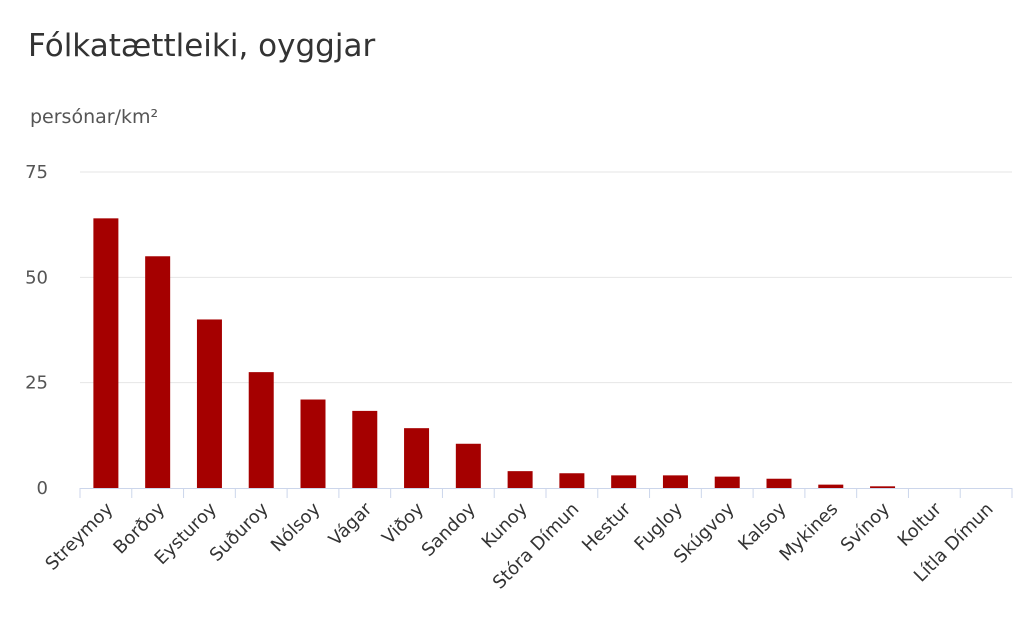 This screenshot has height=622, width=1026. Describe the element at coordinates (351, 524) in the screenshot. I see `x-category-label: Vágar` at that location.